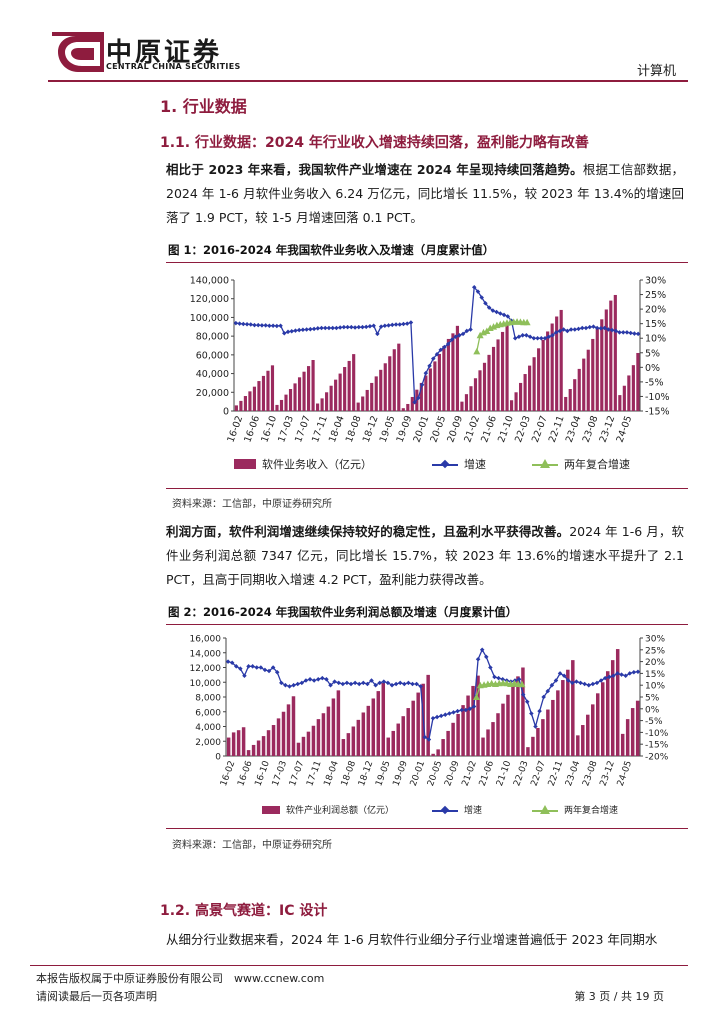  What do you see at coordinates (427, 262) in the screenshot?
I see `figure1-top-rule` at bounding box center [427, 262].